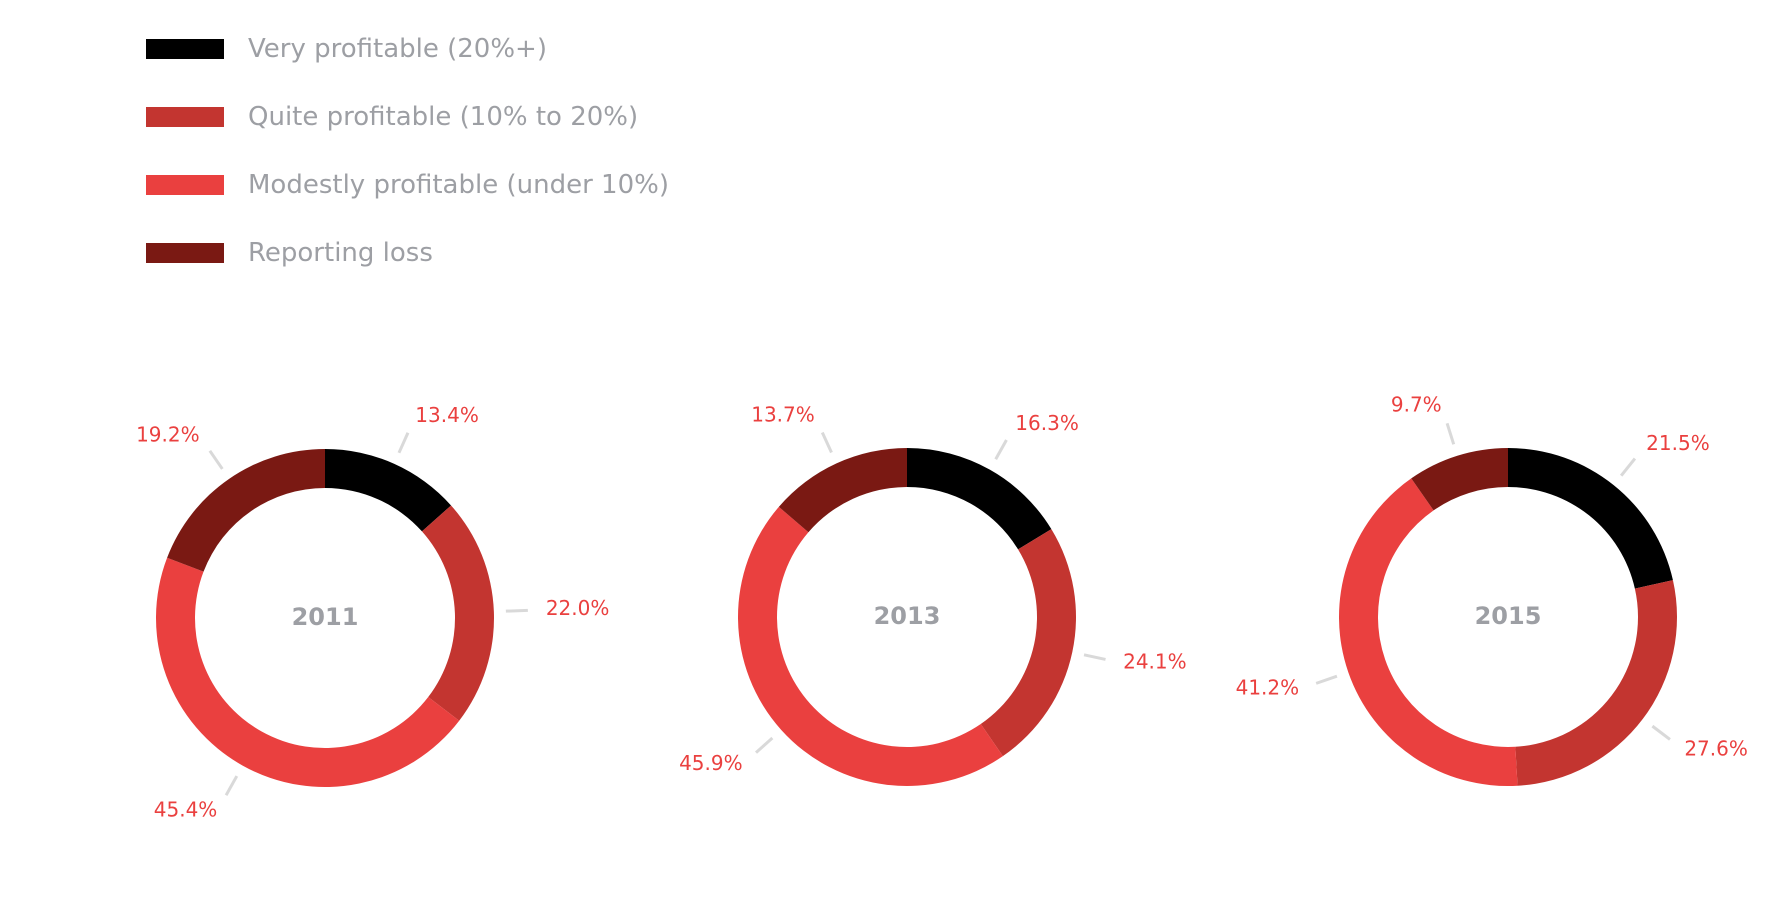  I want to click on legend-label: Modestly profitable (under 10%), so click(458, 185).